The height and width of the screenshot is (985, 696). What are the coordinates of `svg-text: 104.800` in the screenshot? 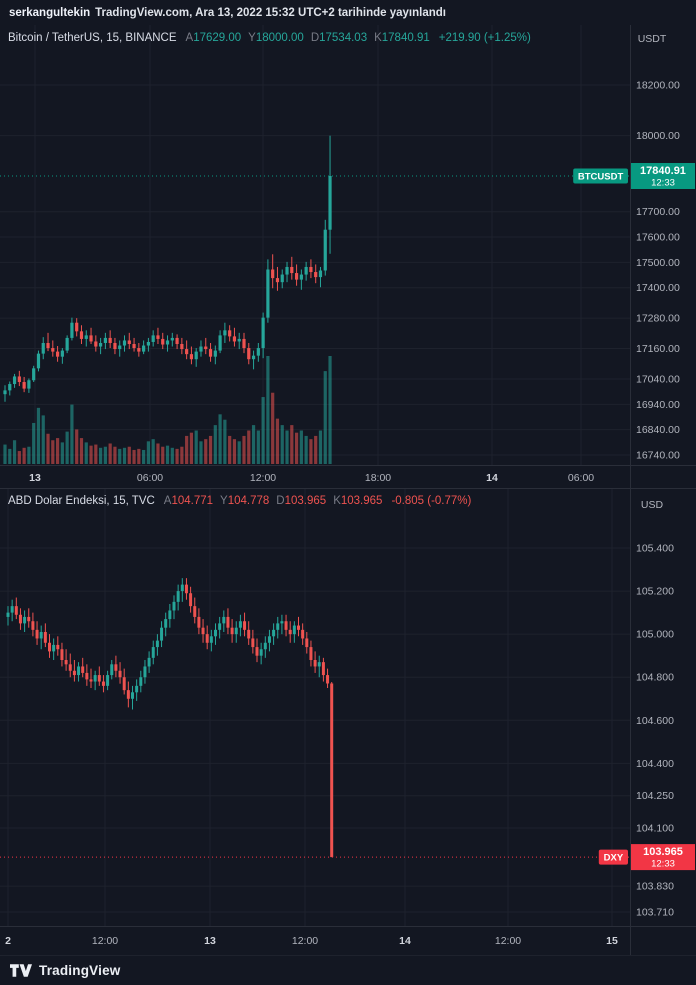 It's located at (655, 678).